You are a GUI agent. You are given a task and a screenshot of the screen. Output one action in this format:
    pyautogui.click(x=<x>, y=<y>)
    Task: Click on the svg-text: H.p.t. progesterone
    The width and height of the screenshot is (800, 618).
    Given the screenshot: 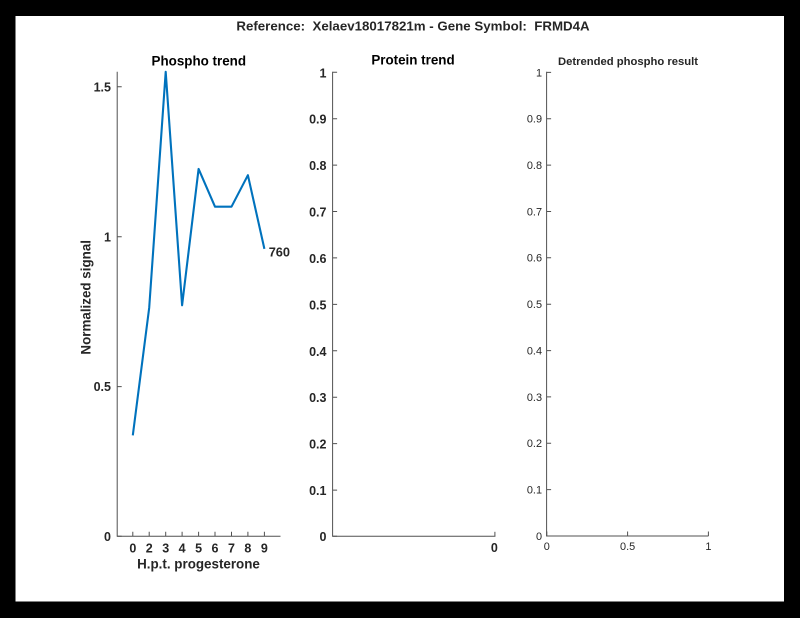 What is the action you would take?
    pyautogui.click(x=198, y=564)
    